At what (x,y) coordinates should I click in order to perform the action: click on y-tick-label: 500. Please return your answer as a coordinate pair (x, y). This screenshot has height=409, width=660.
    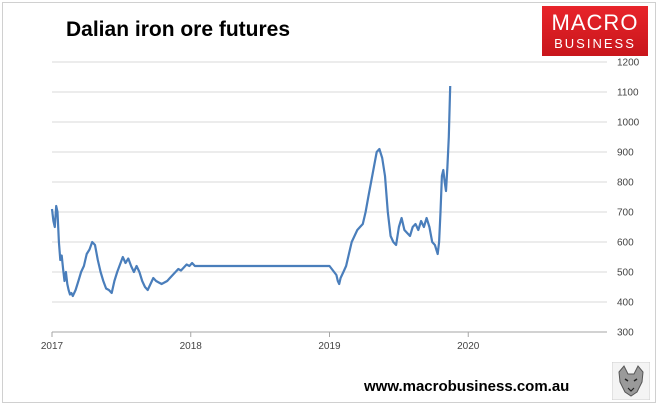
    Looking at the image, I should click on (625, 273).